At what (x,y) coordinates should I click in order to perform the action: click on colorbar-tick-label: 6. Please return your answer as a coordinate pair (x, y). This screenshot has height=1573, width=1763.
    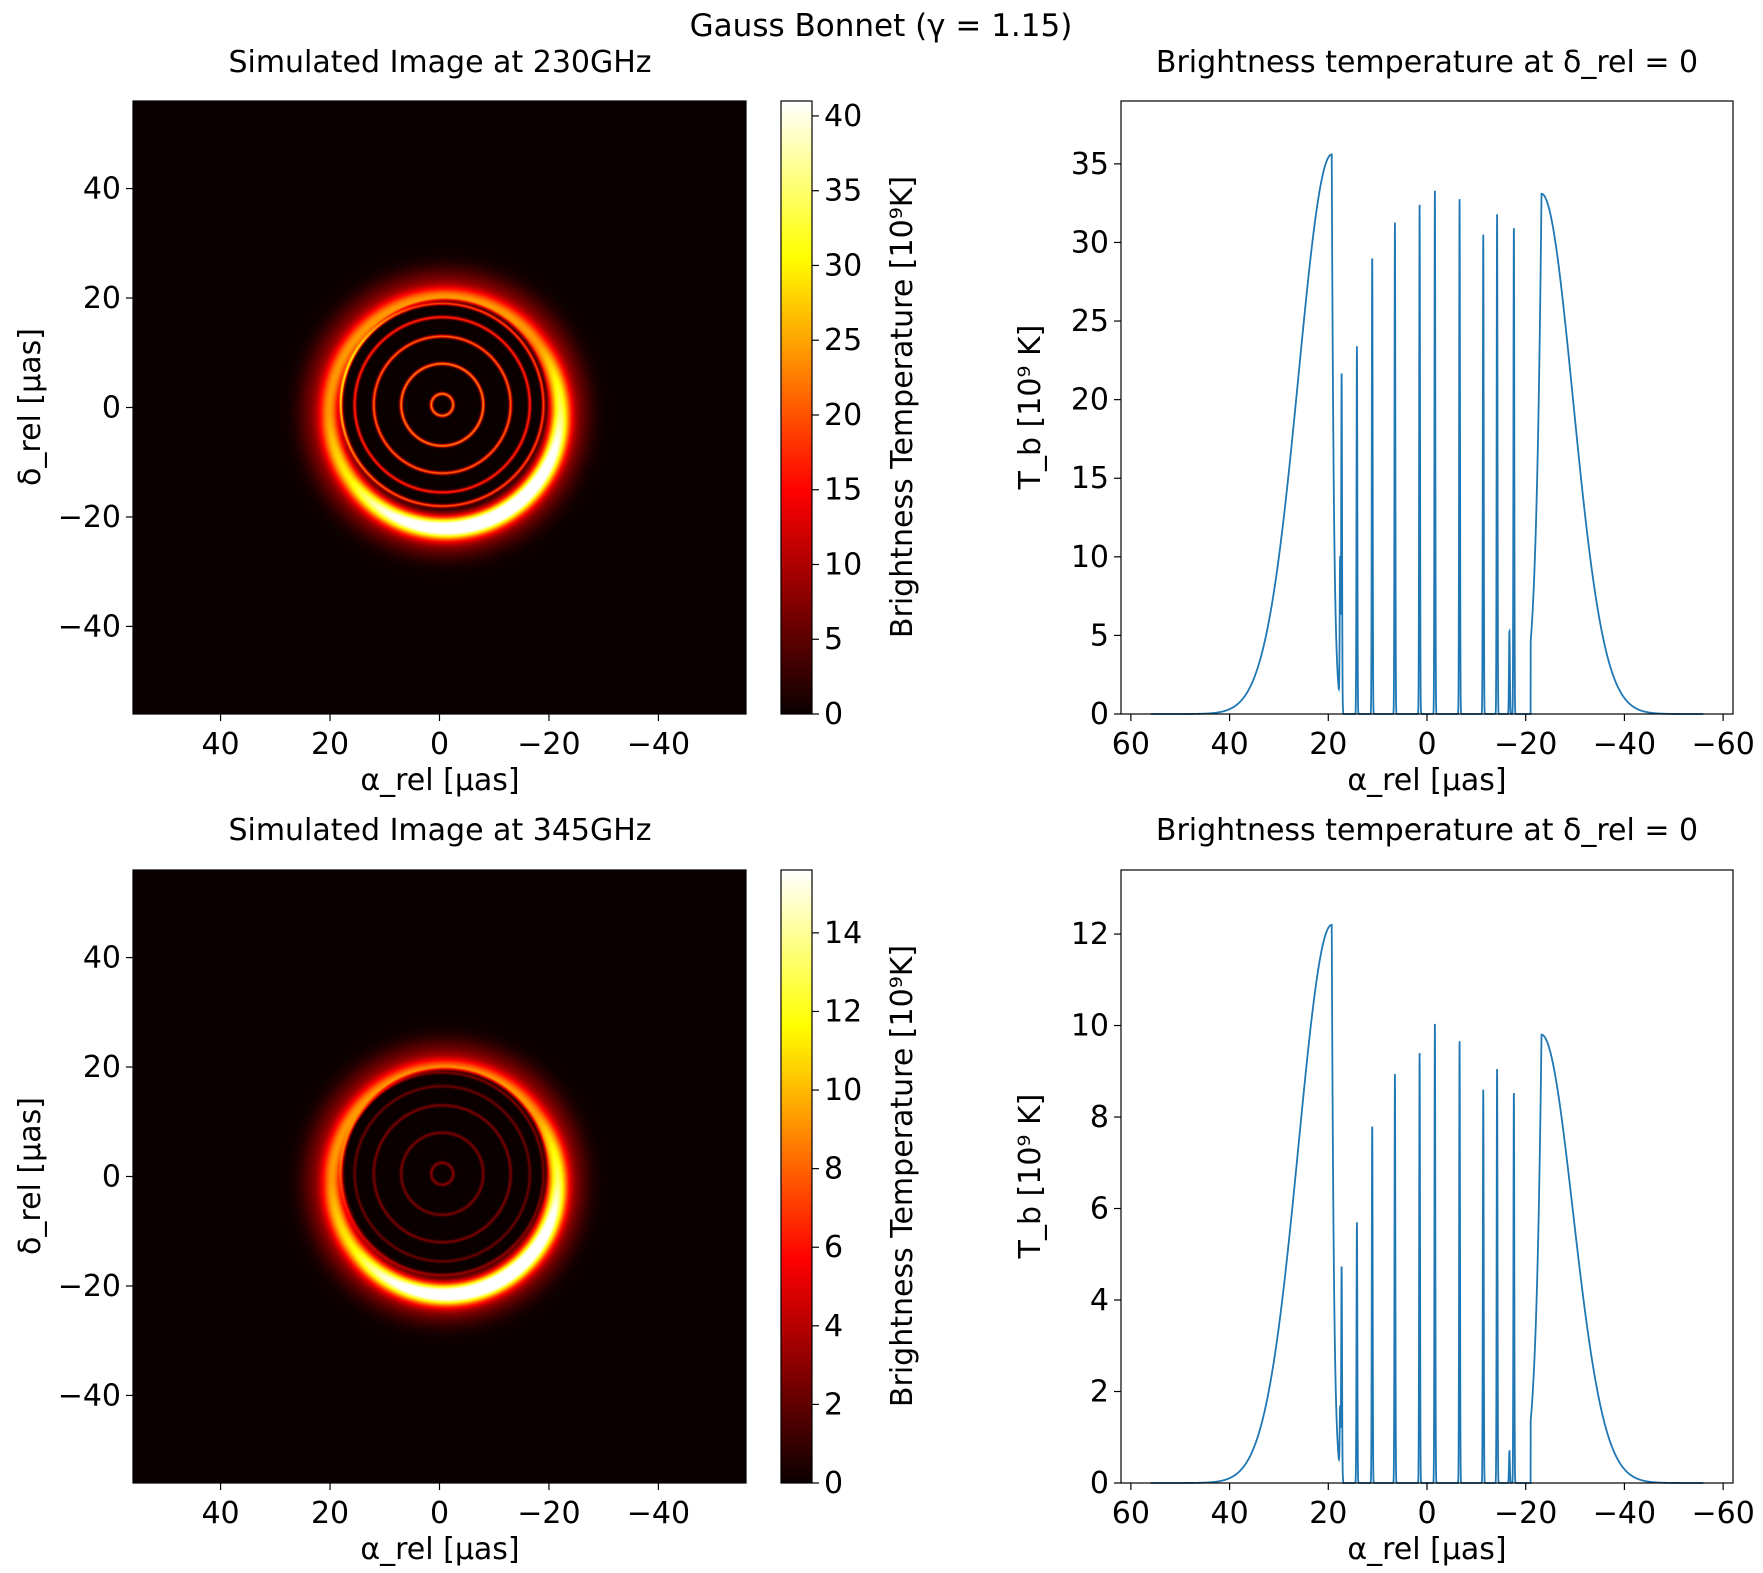
    Looking at the image, I should click on (833, 1247).